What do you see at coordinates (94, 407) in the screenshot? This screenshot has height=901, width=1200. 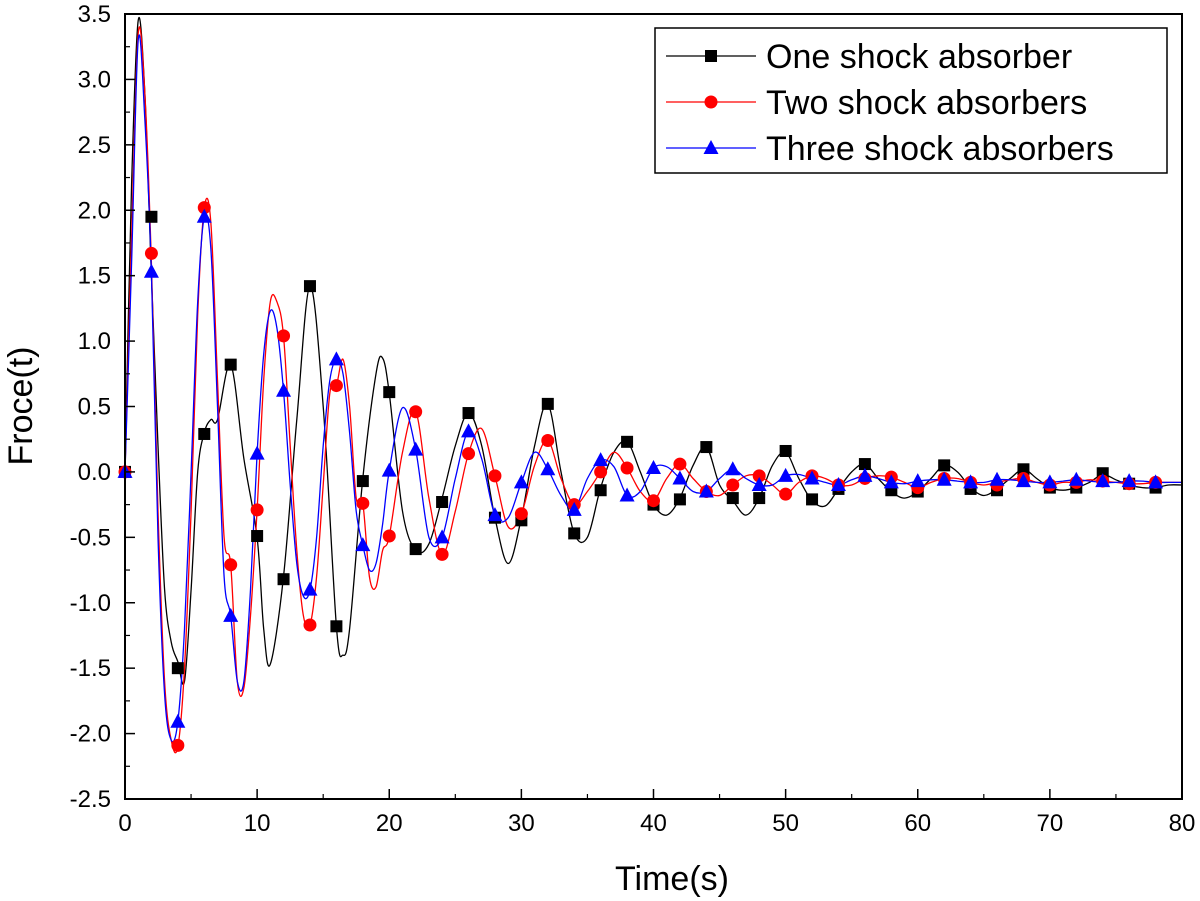 I see `y-tick-label: 0.5` at bounding box center [94, 407].